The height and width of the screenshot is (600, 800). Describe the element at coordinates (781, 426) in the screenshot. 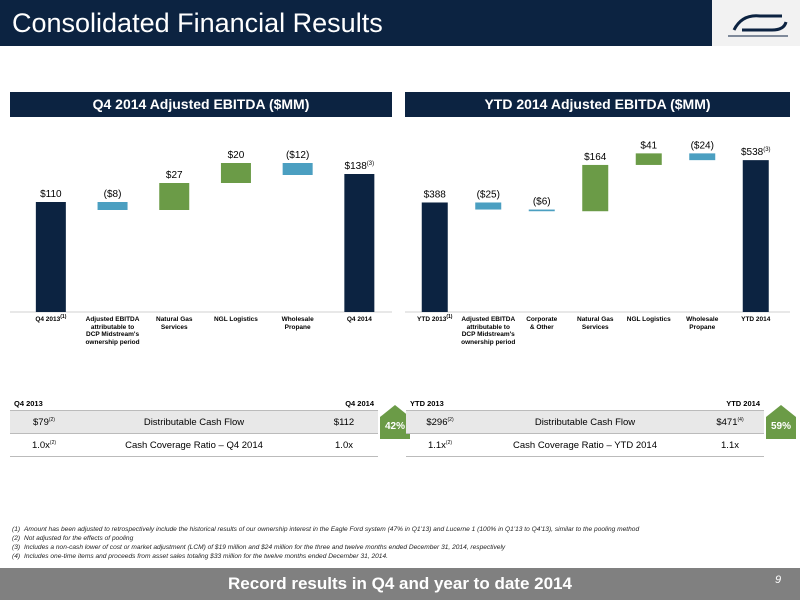

I see `badge-text: 59%` at that location.